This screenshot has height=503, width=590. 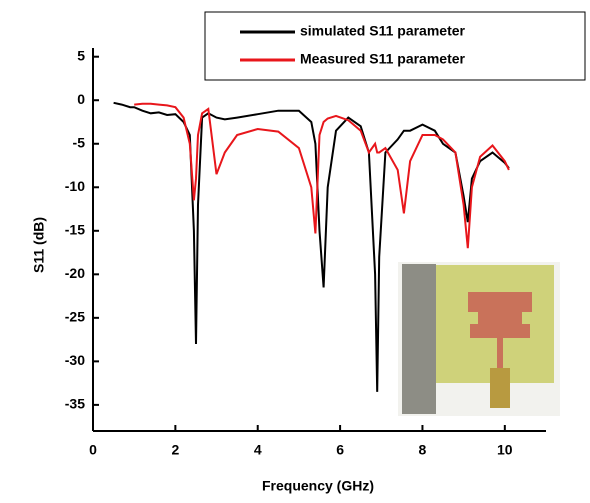 I want to click on y-tick-label: -10, so click(x=75, y=186).